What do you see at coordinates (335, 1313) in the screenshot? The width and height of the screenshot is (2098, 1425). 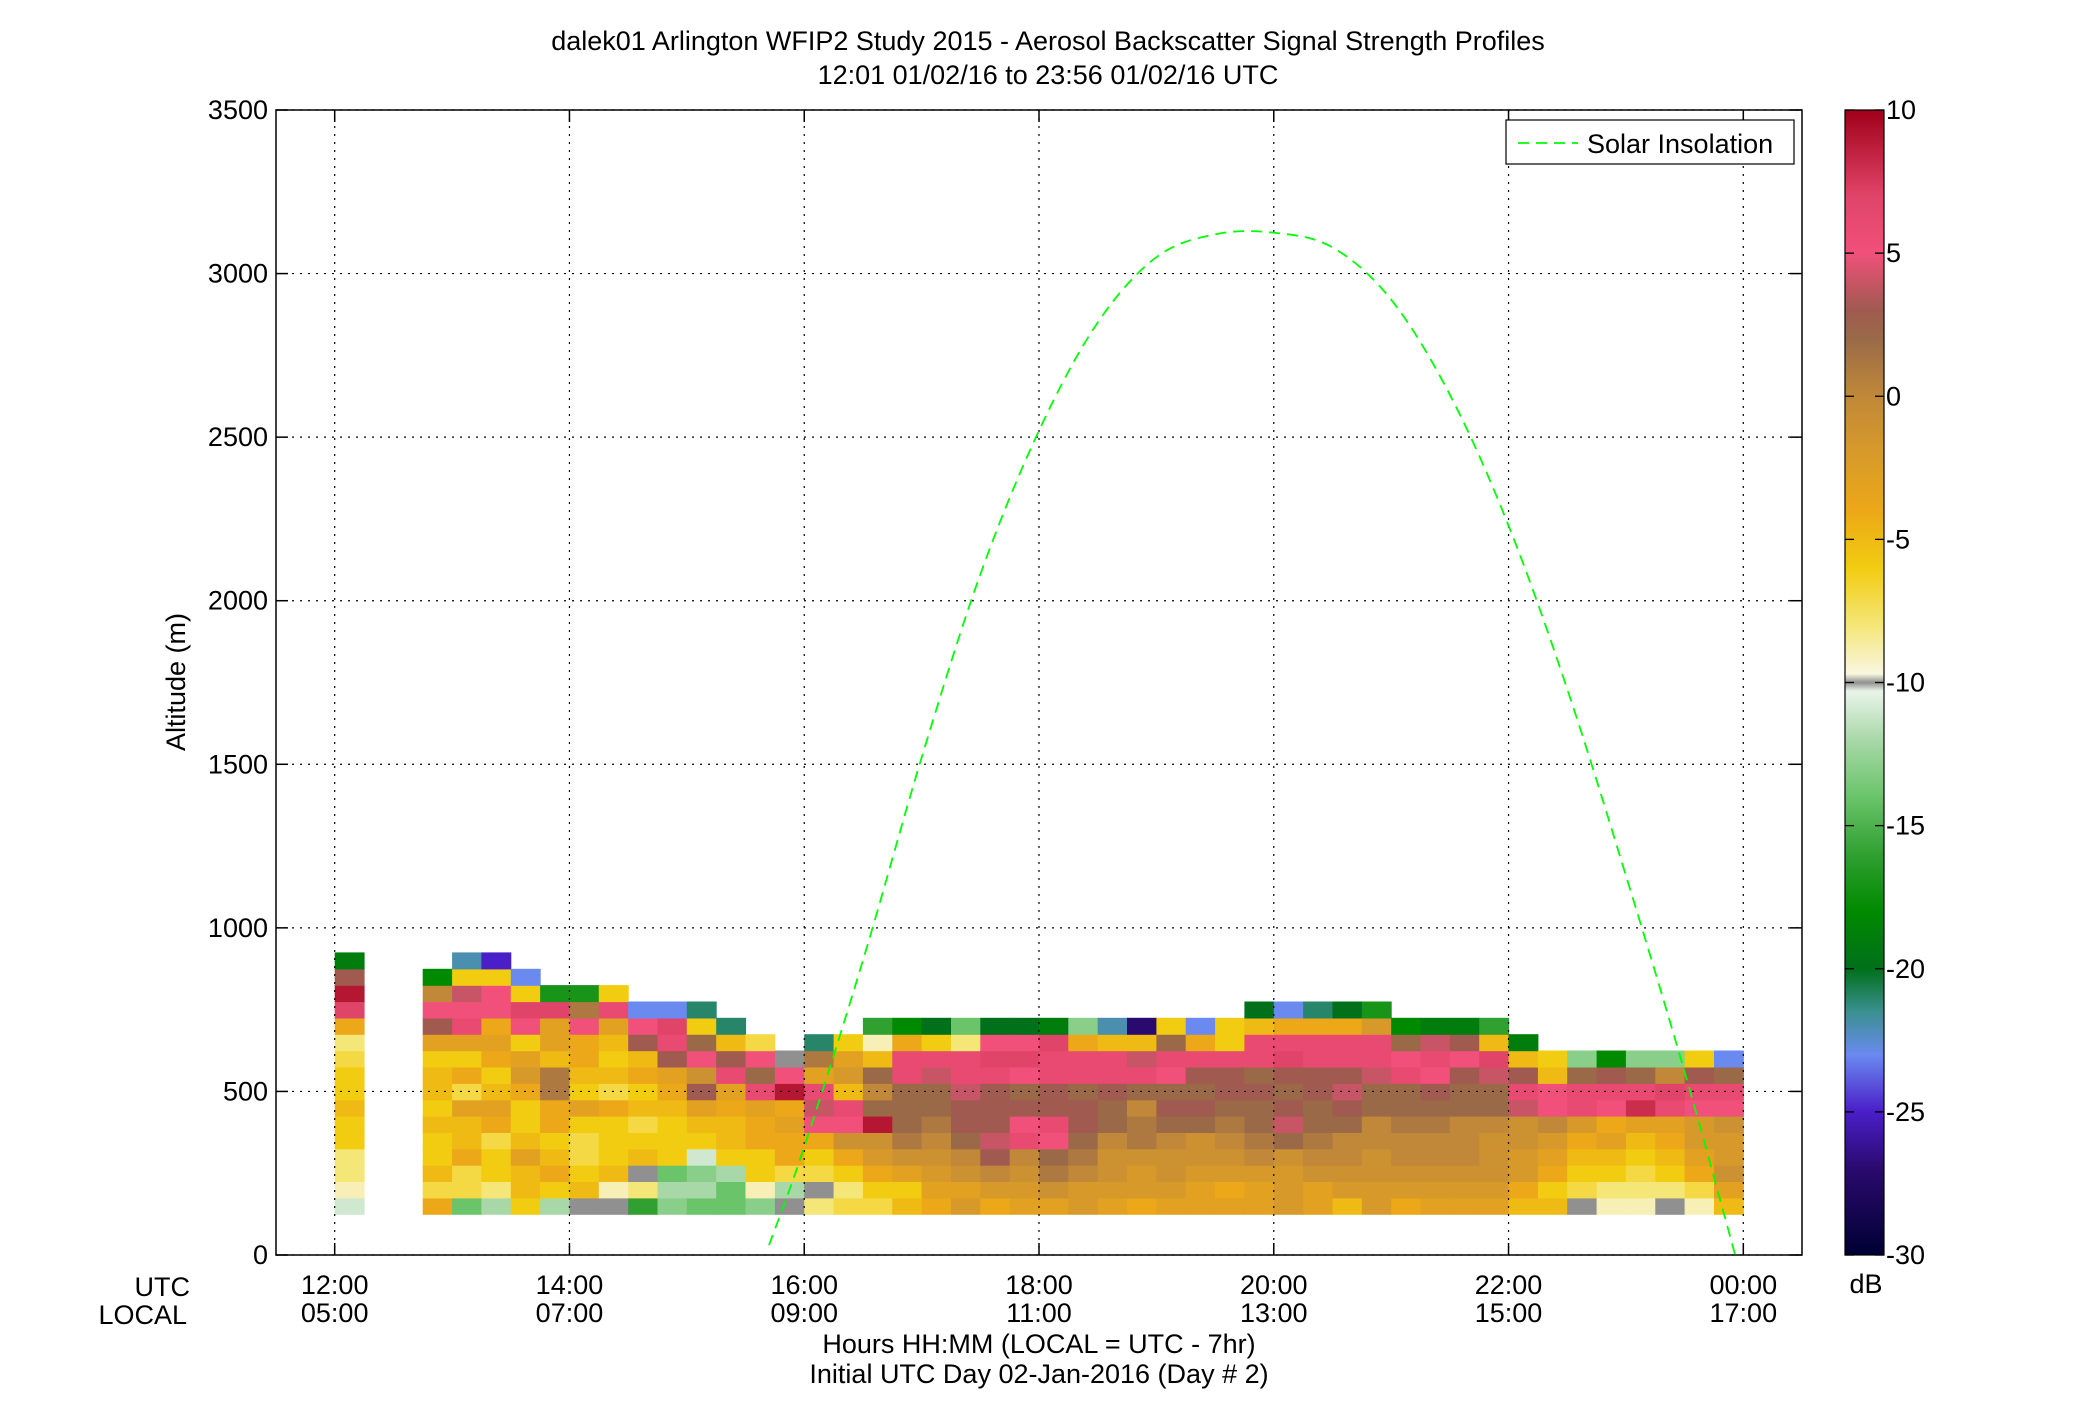 I see `x-tick-label-local: 05:00` at bounding box center [335, 1313].